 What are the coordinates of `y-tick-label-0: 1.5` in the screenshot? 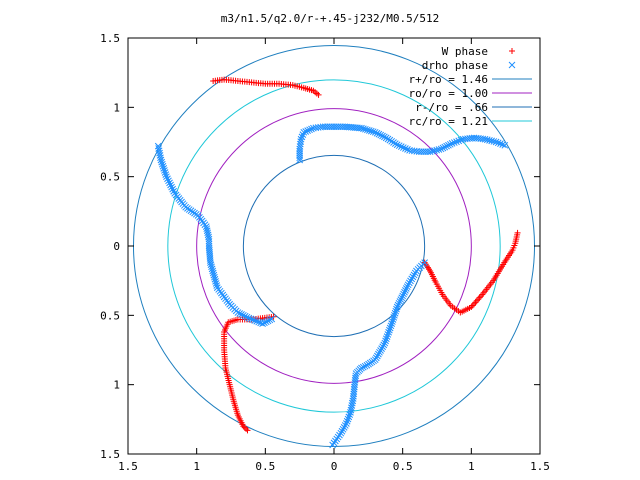 It's located at (110, 38).